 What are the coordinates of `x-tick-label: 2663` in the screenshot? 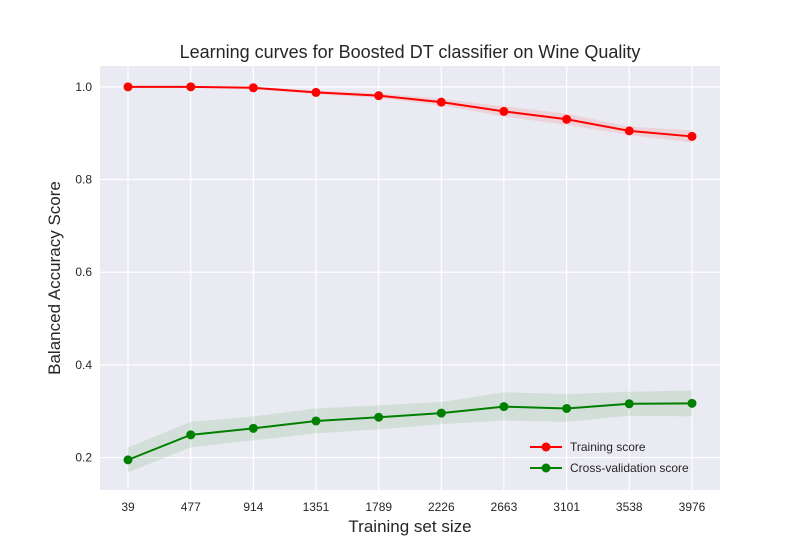 It's located at (504, 507).